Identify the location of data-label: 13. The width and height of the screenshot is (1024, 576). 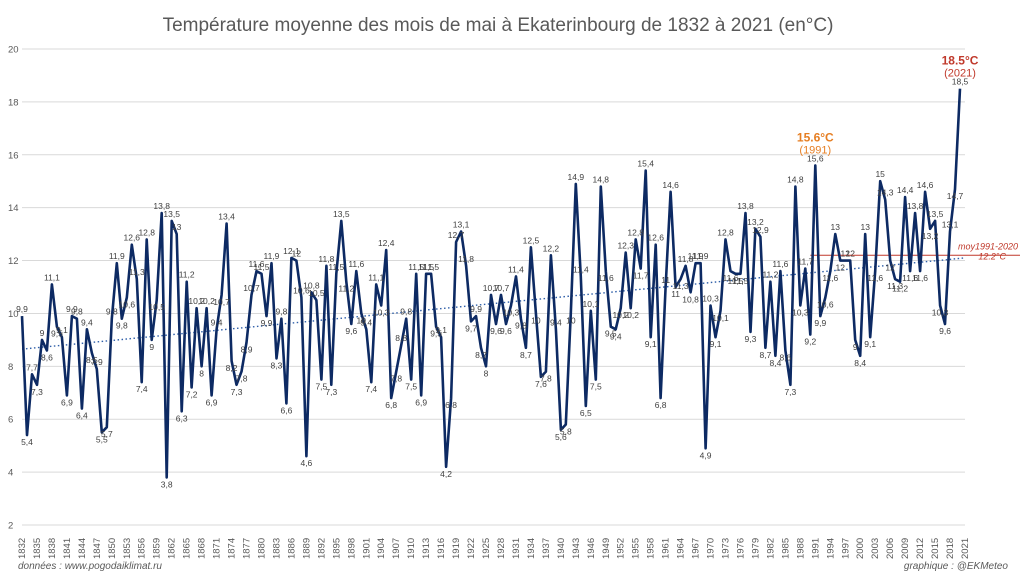
(865, 227).